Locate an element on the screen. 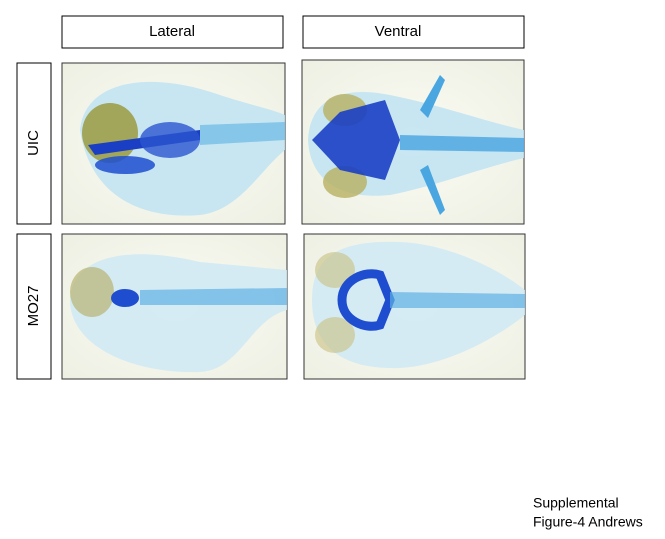 The width and height of the screenshot is (665, 539). caption-line: Figure-4 Andrews is located at coordinates (588, 522).